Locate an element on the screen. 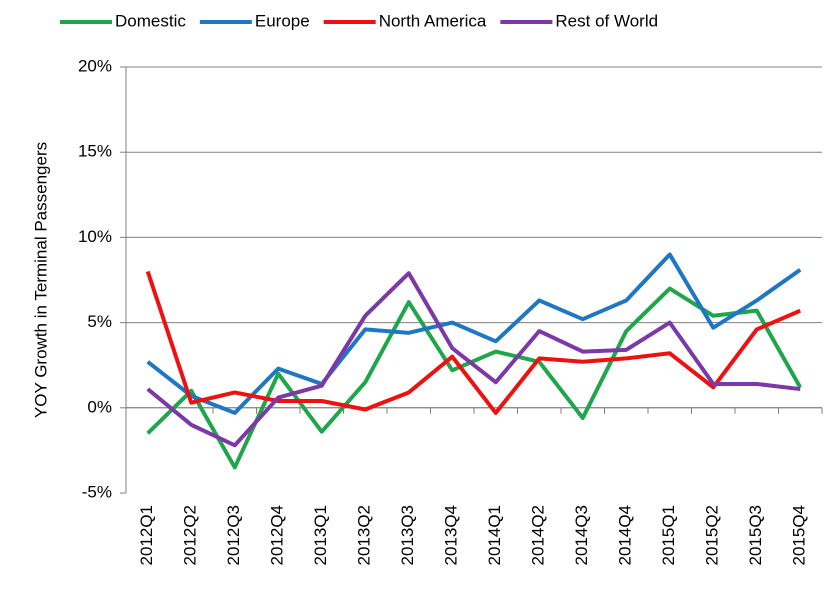 The image size is (825, 595). x-tick-label: 2015Q3 is located at coordinates (755, 535).